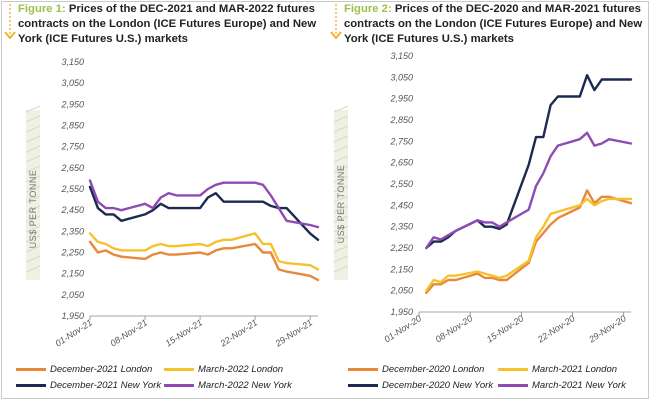 The height and width of the screenshot is (402, 652). Describe the element at coordinates (101, 369) in the screenshot. I see `legend-label: December-2021 London` at that location.